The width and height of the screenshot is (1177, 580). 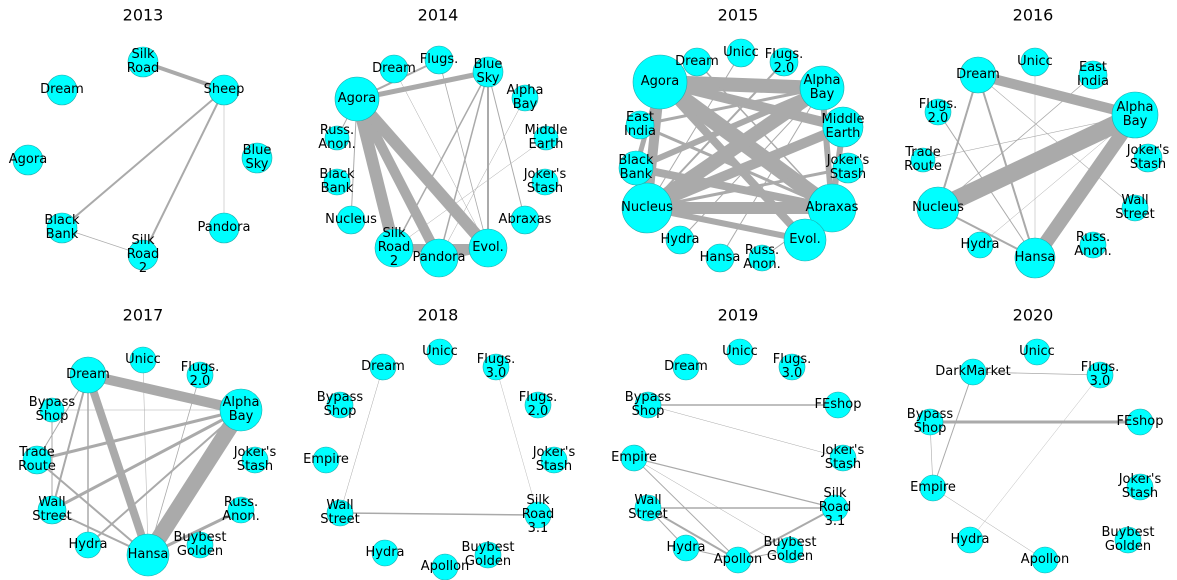 I want to click on node-label: Flugs. 3.0, so click(x=496, y=366).